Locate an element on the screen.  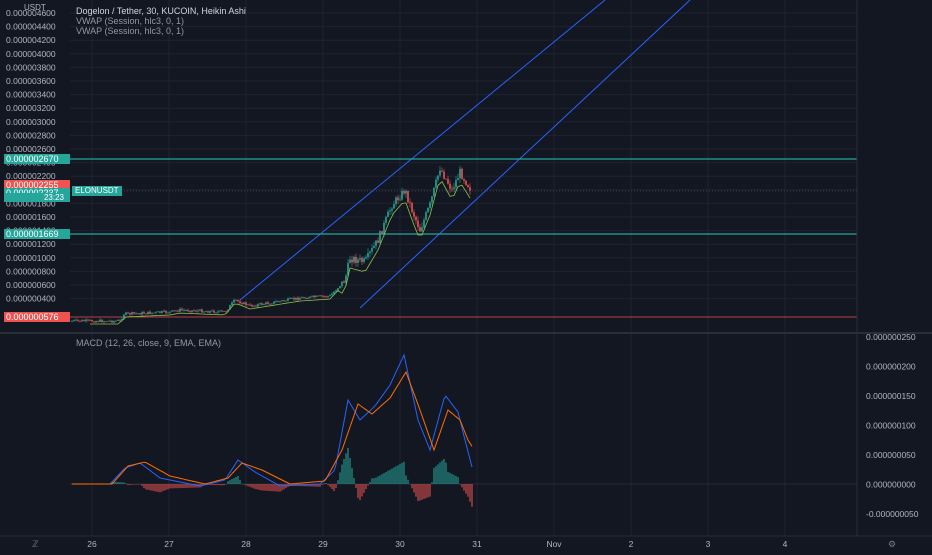
zoom-icon: ℤ is located at coordinates (35, 544).